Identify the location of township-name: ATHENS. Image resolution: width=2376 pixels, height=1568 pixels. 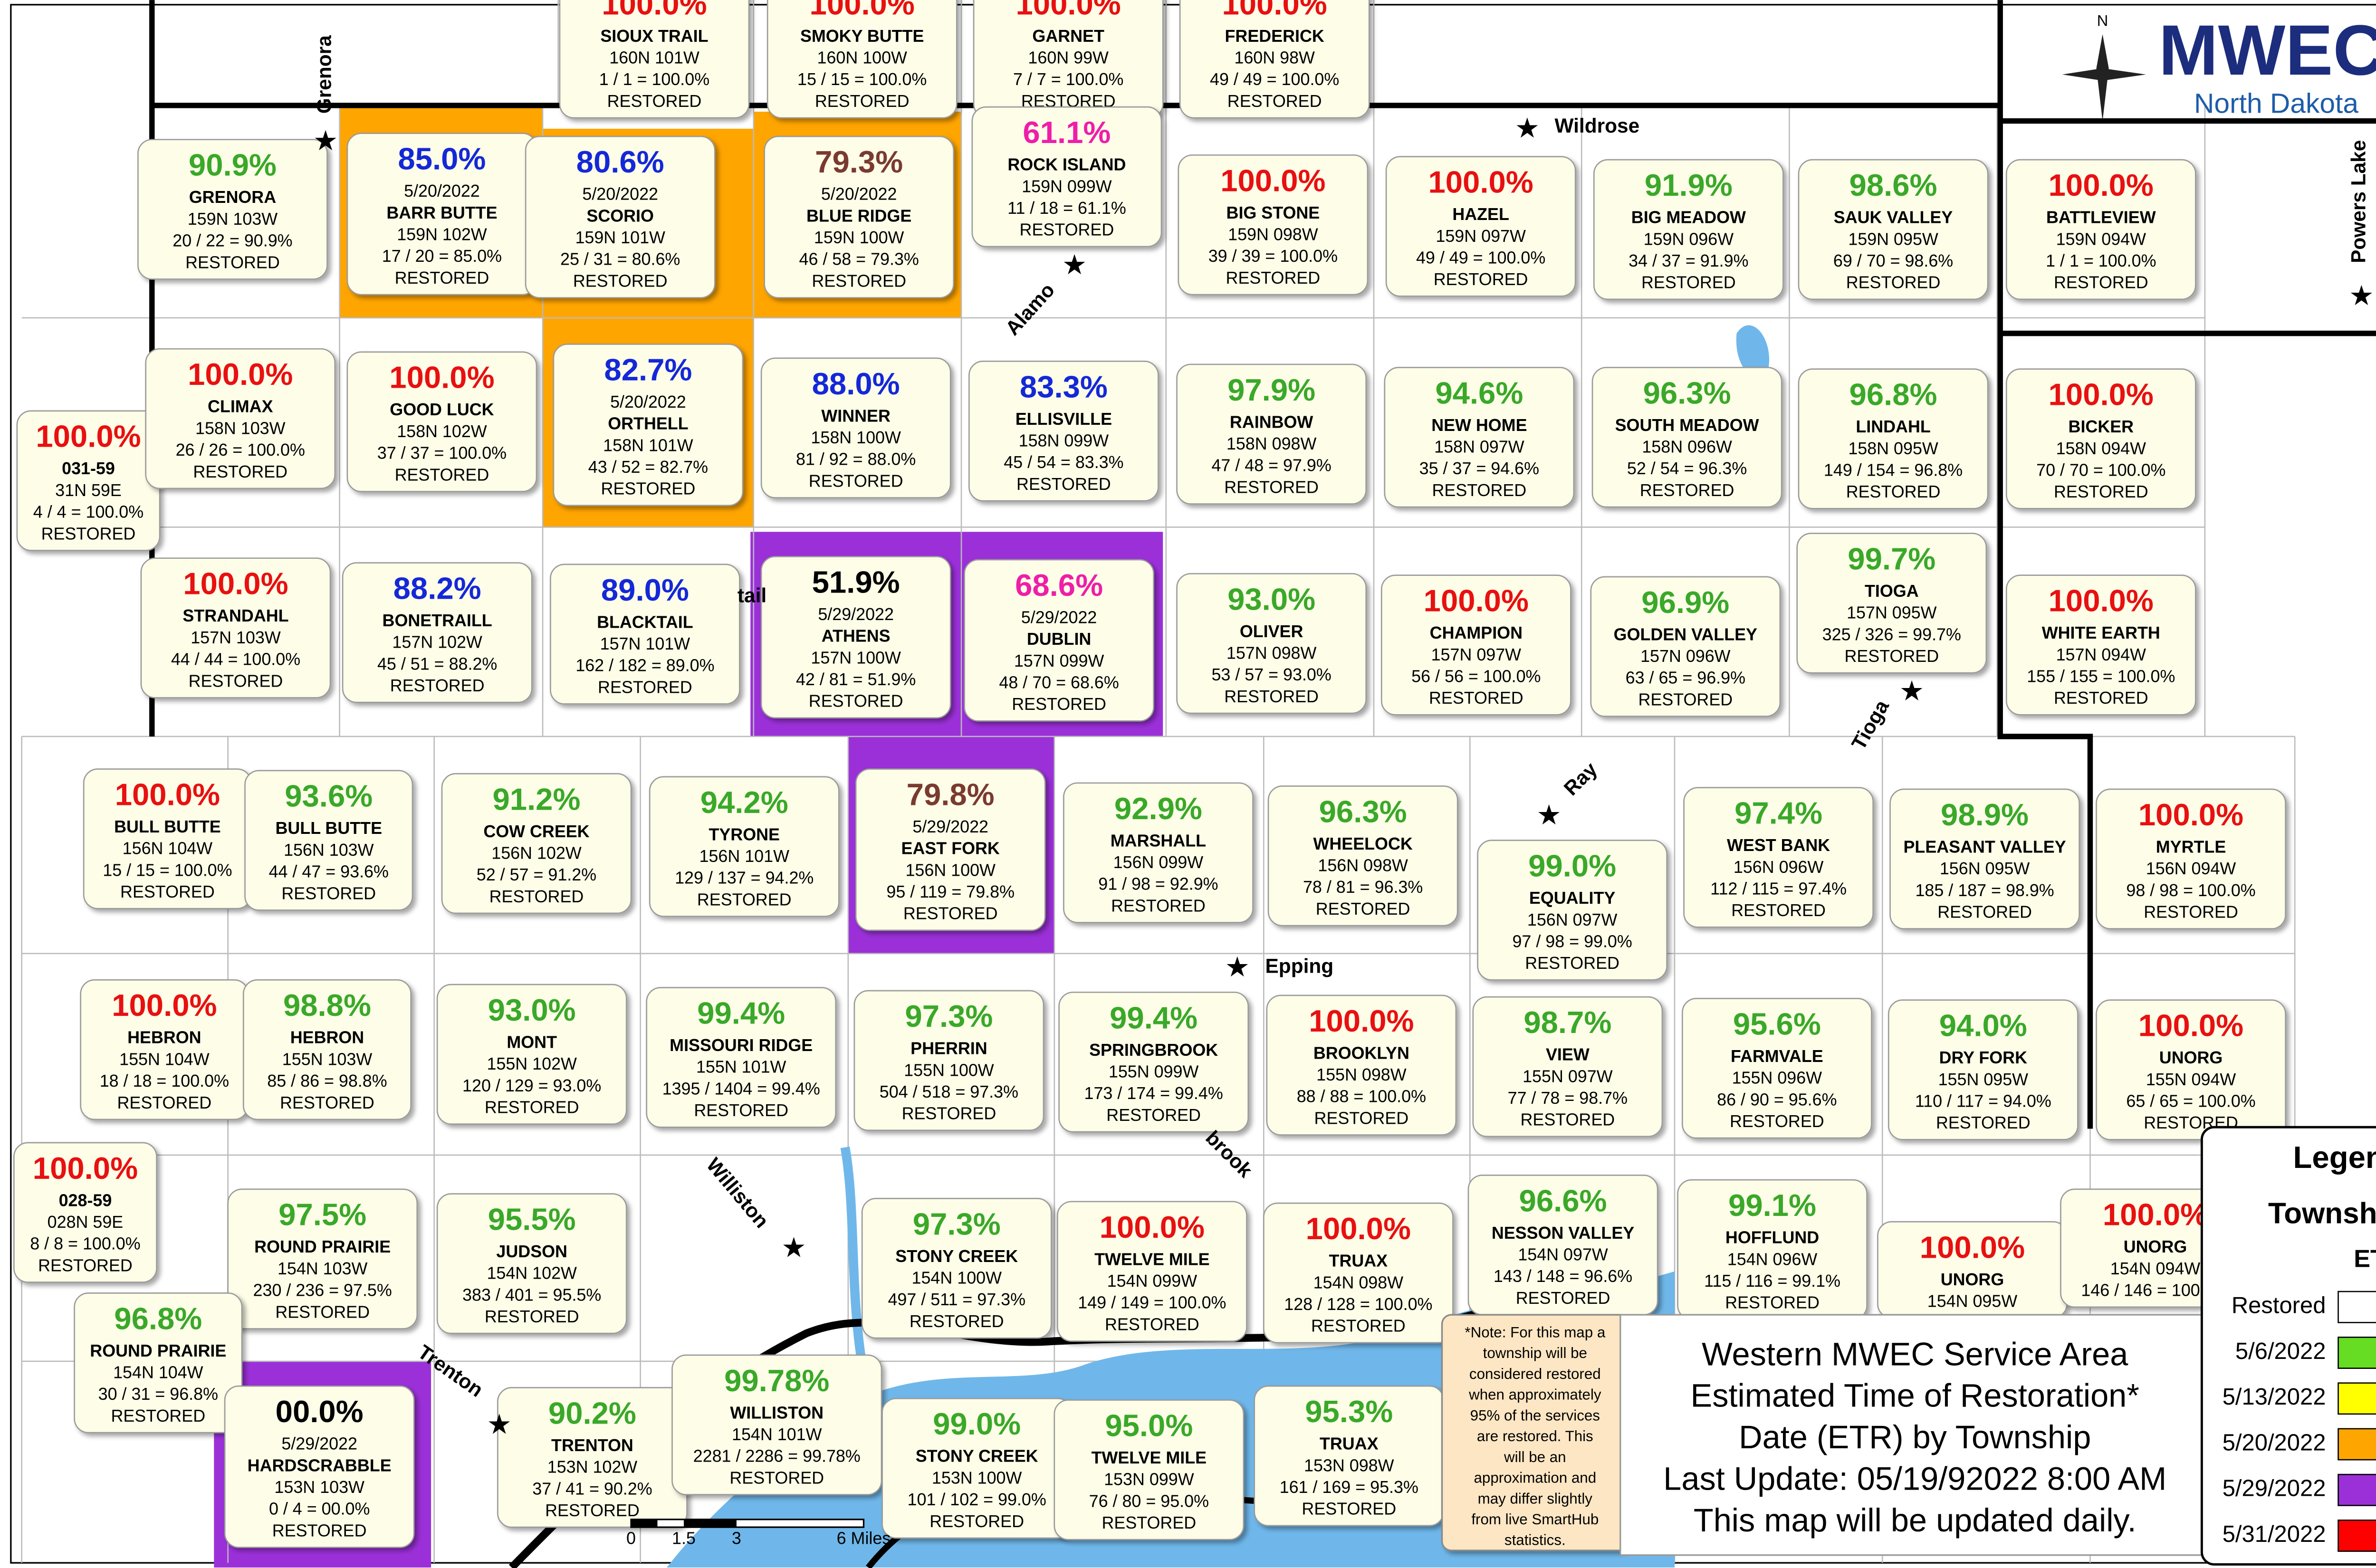
(856, 637).